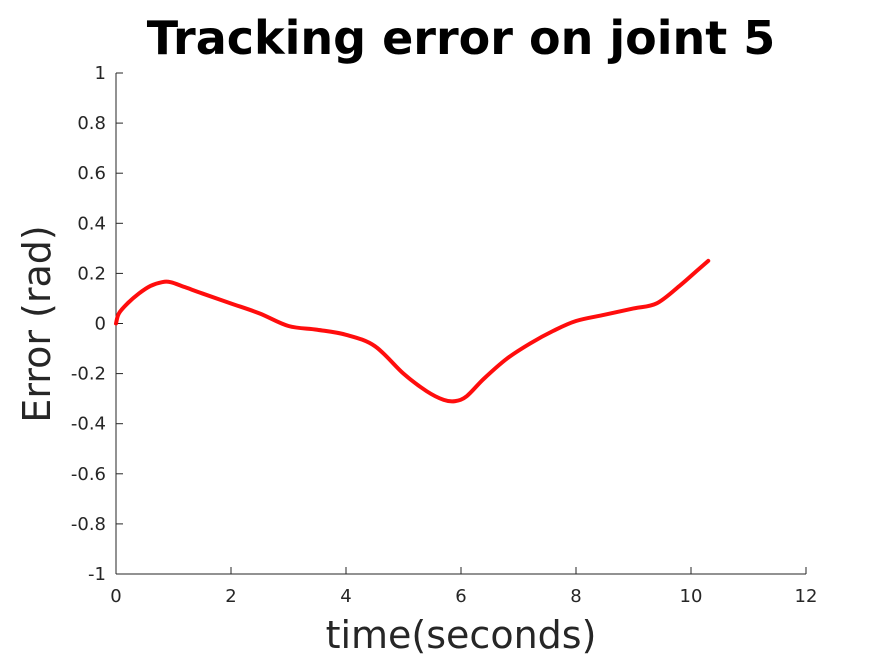 This screenshot has height=659, width=891. Describe the element at coordinates (100, 73) in the screenshot. I see `y-tick-label: 1` at that location.